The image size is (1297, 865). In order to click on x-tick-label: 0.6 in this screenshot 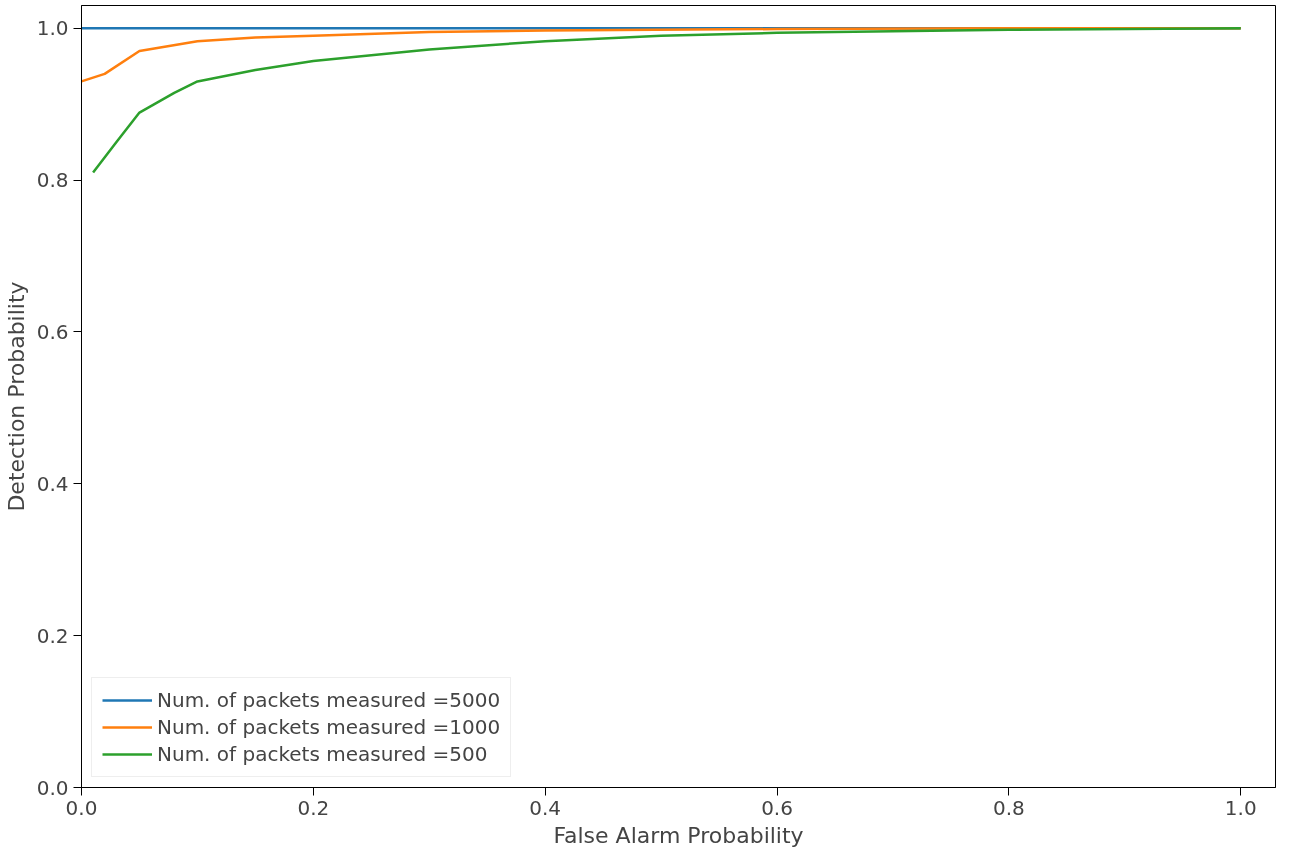, I will do `click(777, 807)`.